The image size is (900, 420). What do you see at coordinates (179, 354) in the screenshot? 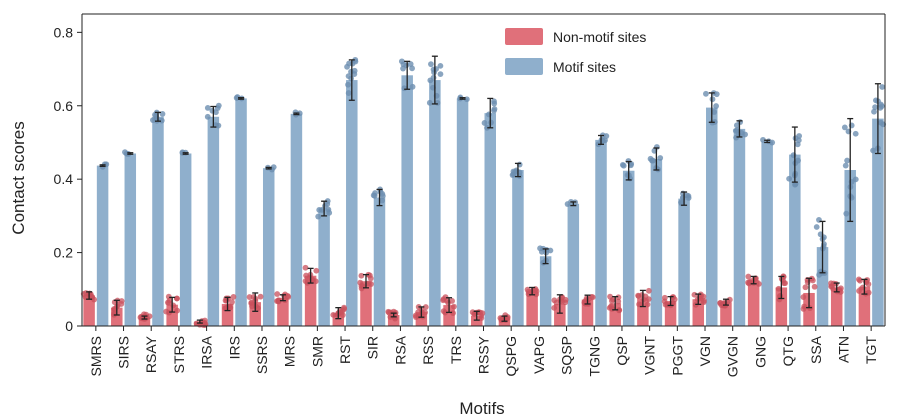
I see `x-tick-label-strs: STRS` at bounding box center [179, 354].